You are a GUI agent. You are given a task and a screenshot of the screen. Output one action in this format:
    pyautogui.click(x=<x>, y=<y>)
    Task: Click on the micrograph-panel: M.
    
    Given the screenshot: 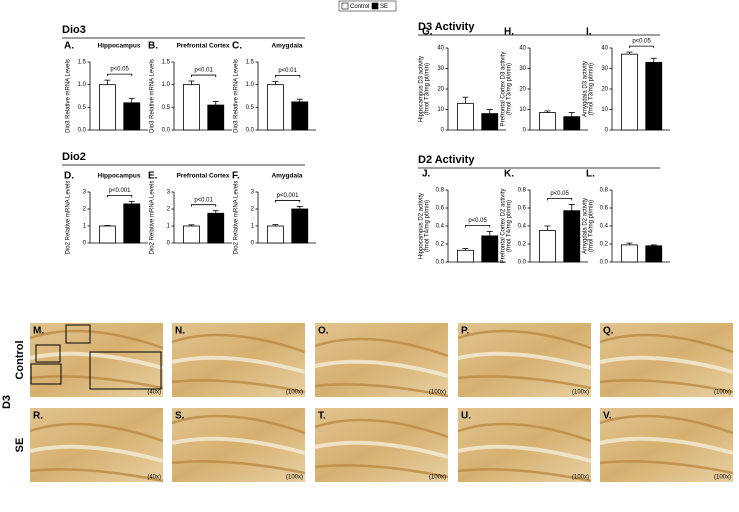 What is the action you would take?
    pyautogui.click(x=38, y=331)
    